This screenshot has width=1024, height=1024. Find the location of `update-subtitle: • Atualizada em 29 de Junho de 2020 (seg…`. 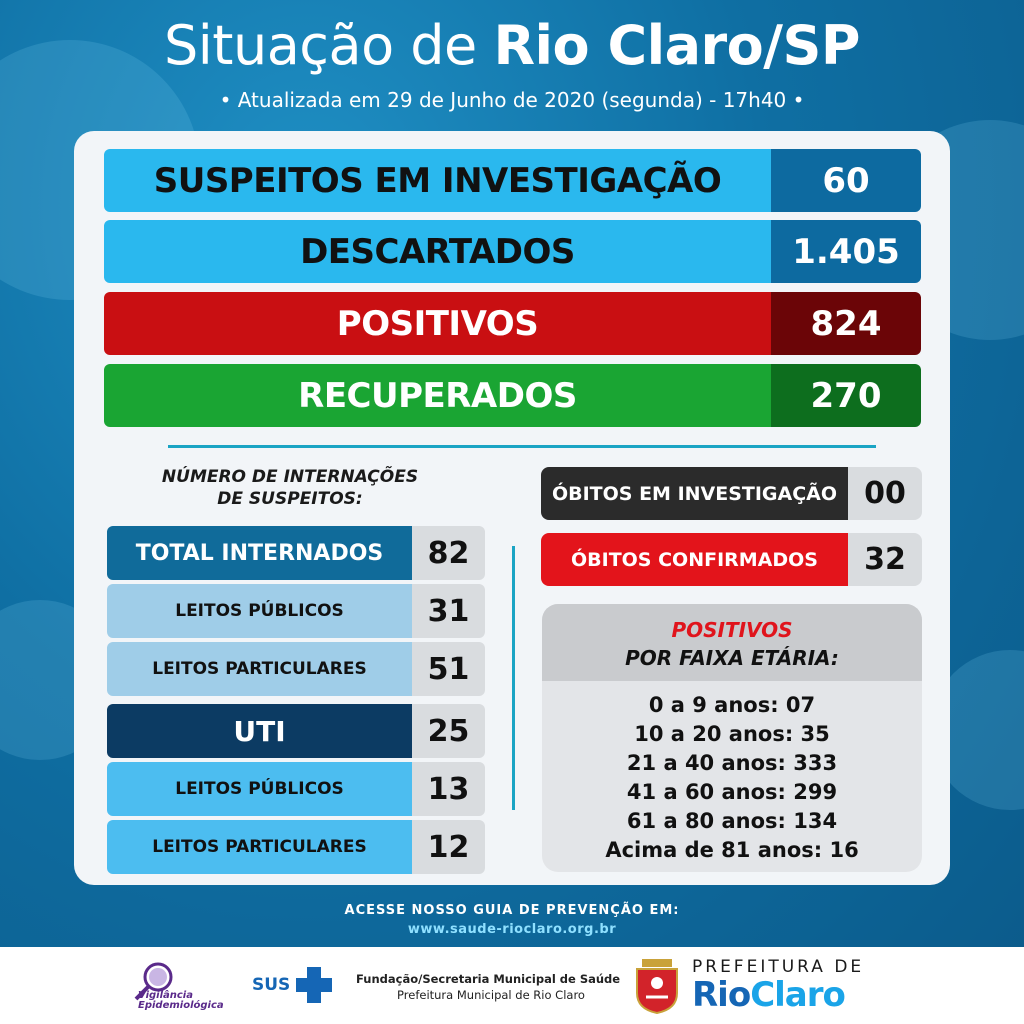

update-subtitle: • Atualizada em 29 de Junho de 2020 (seg… is located at coordinates (512, 100).